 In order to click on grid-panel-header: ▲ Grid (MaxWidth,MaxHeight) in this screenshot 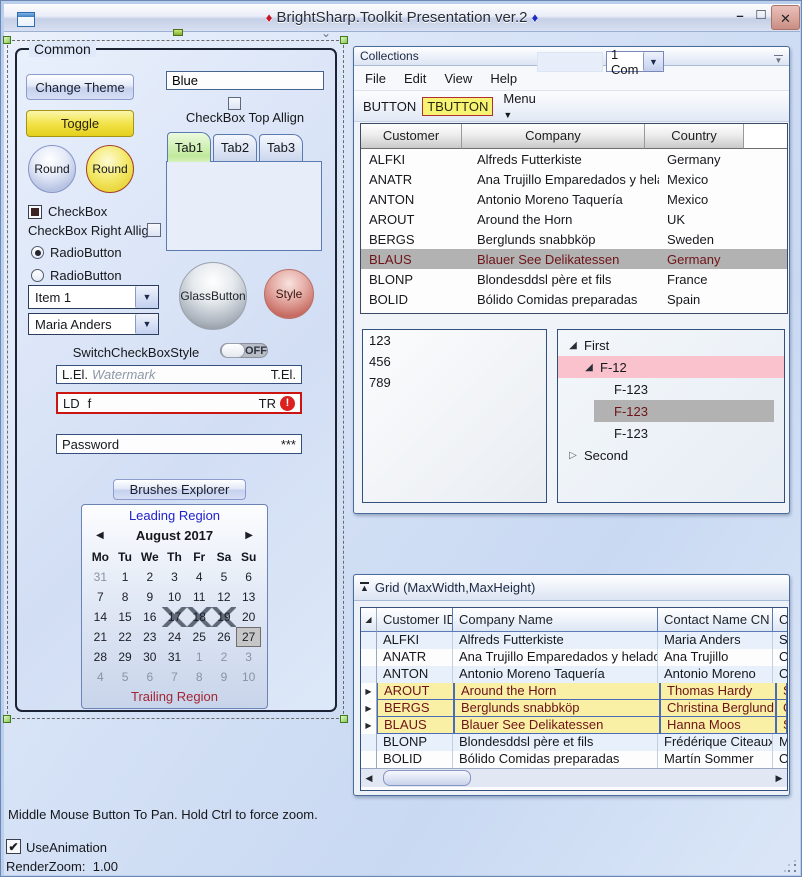, I will do `click(571, 588)`.